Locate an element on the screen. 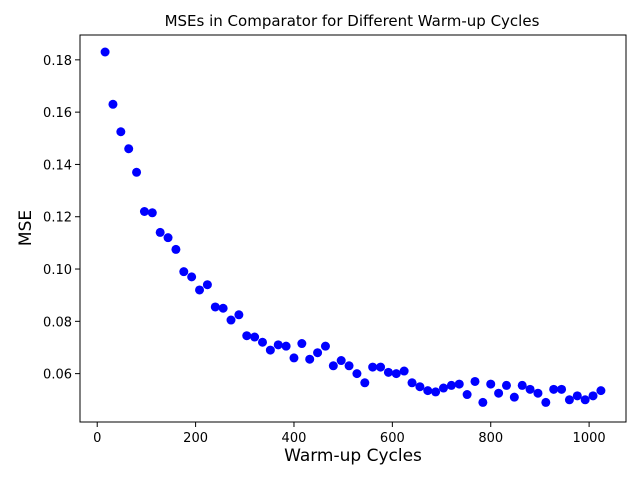 Image resolution: width=640 pixels, height=480 pixels. y-tick-label: 0.10 is located at coordinates (57, 270).